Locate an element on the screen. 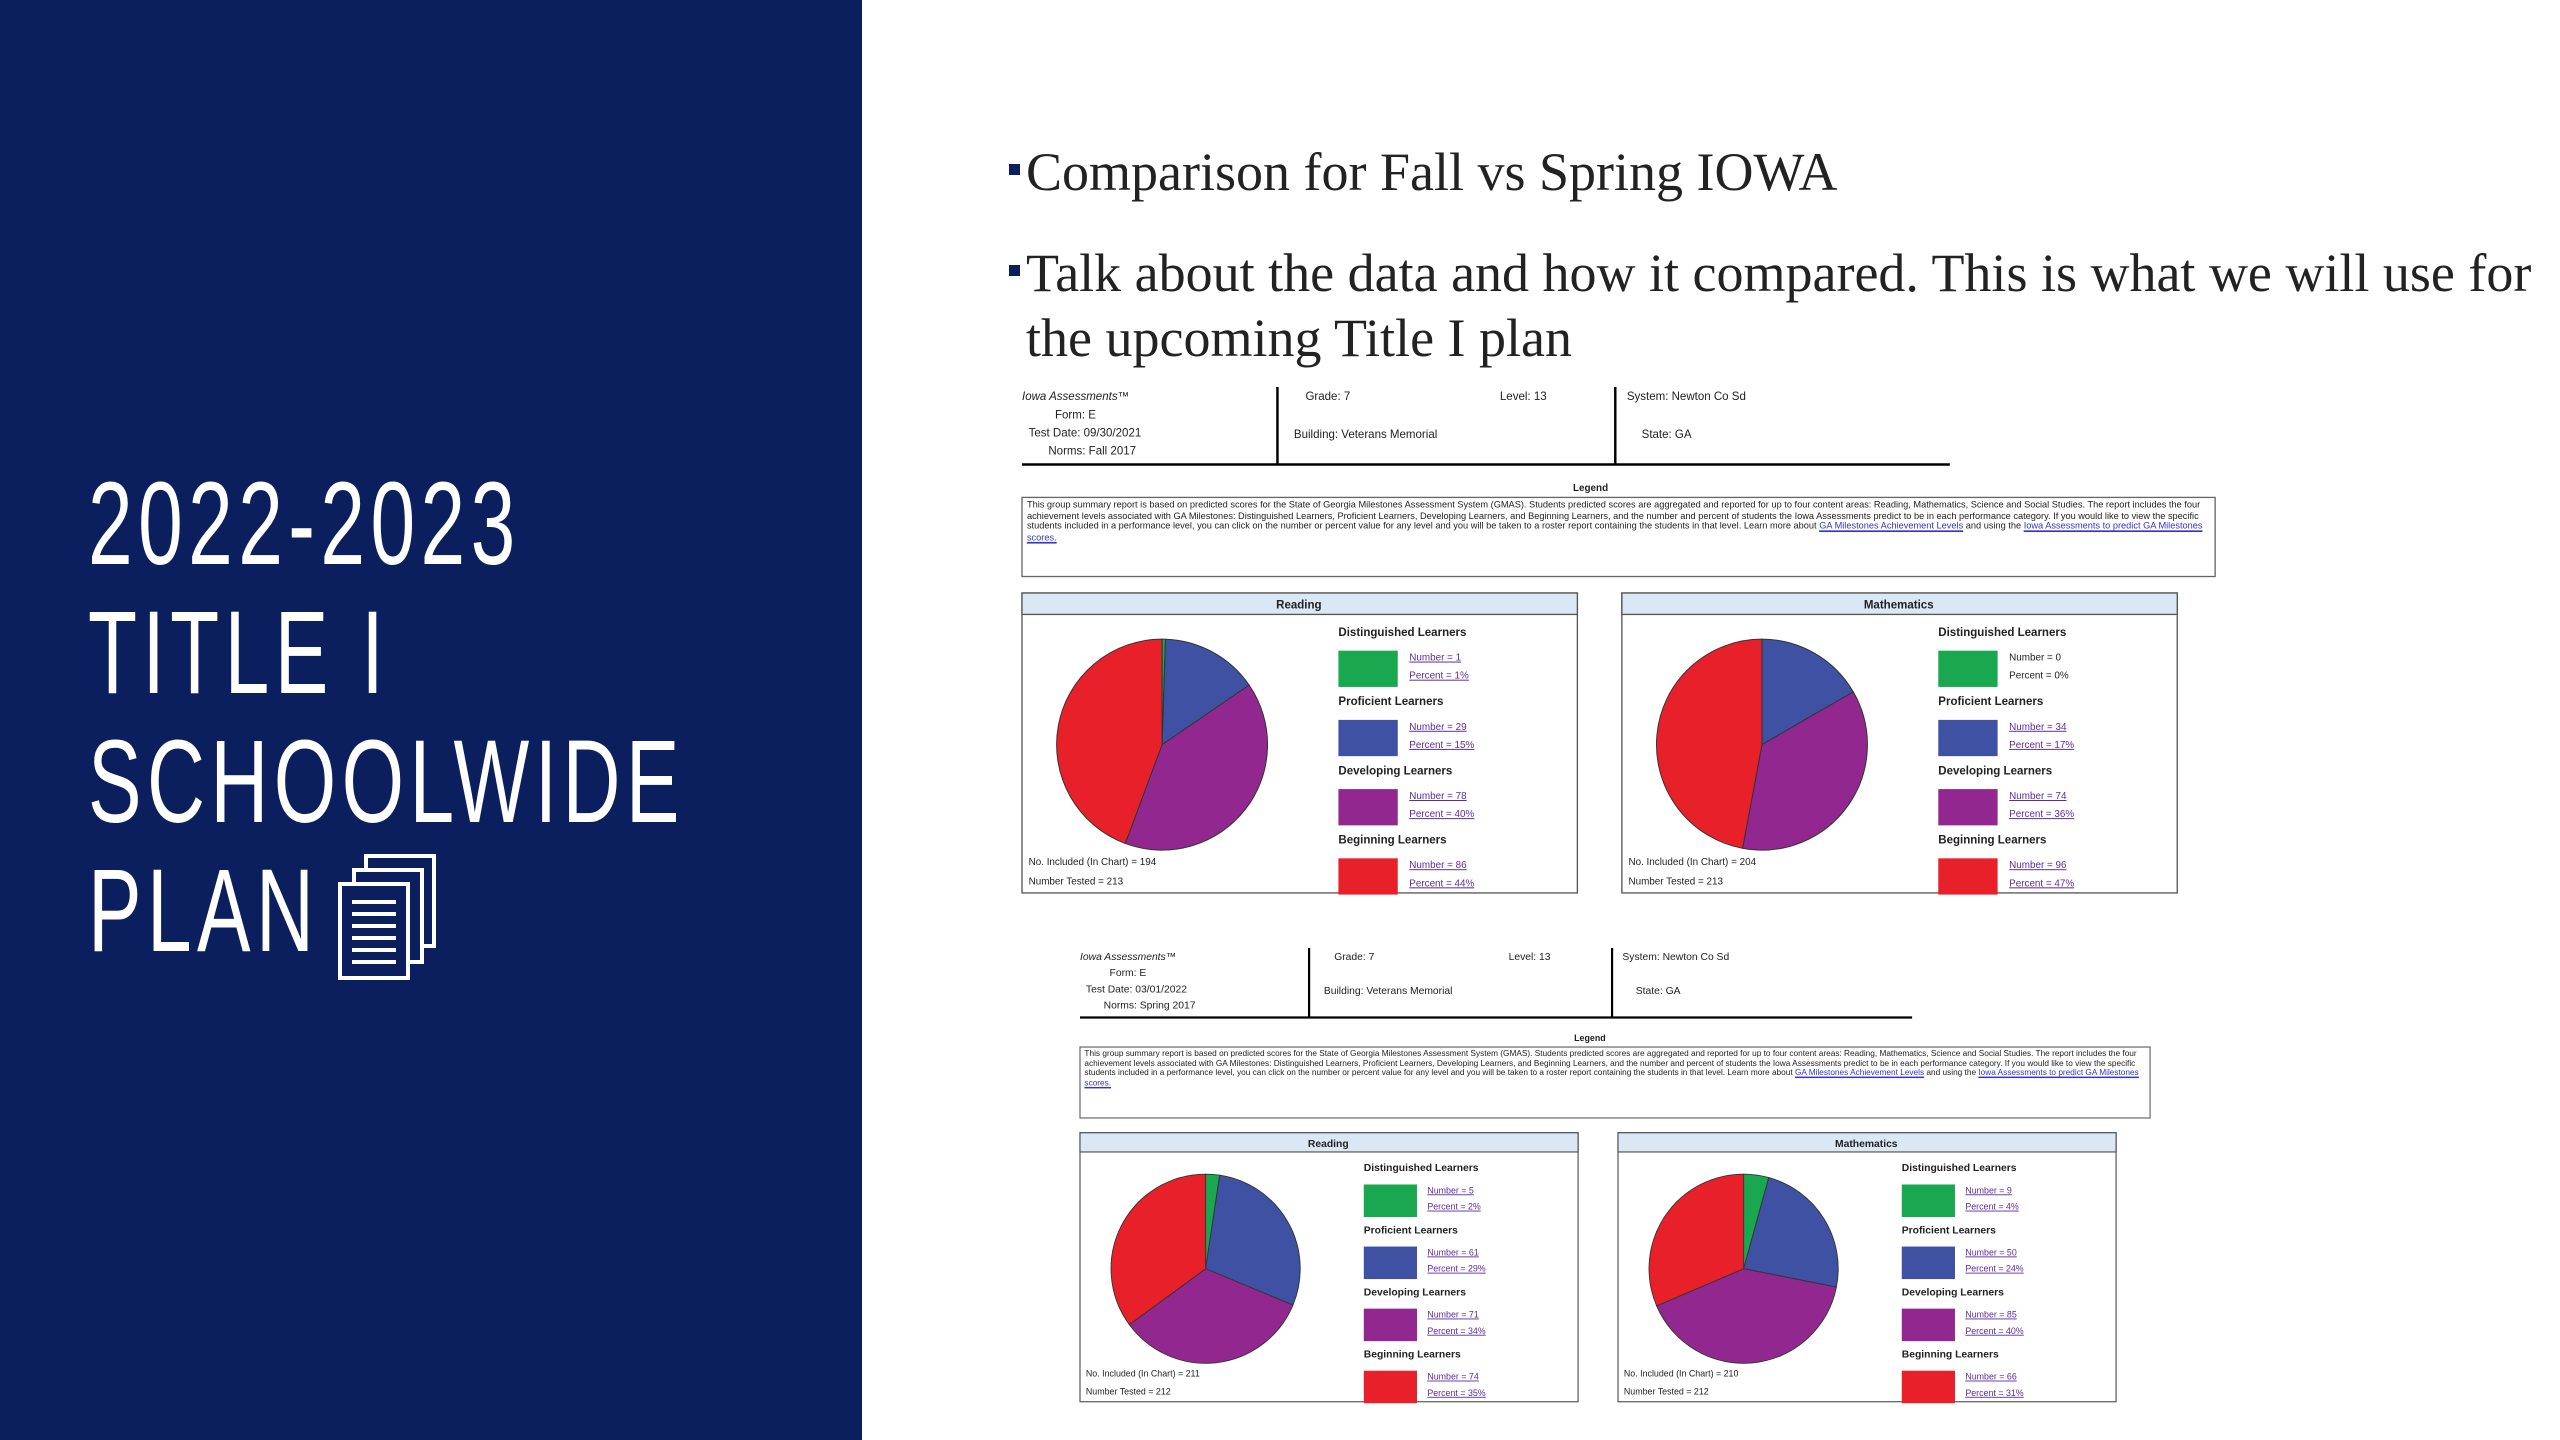 The width and height of the screenshot is (2560, 1440). level-number: Number = 0 is located at coordinates (2035, 658).